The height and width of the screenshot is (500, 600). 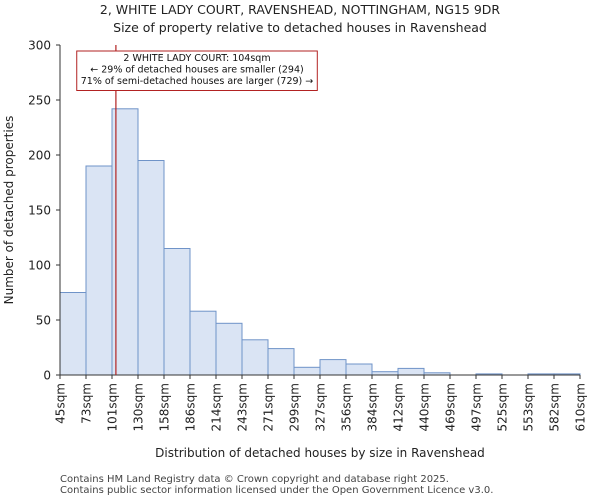 I want to click on x-tick-label: 101sqm, so click(x=113, y=407).